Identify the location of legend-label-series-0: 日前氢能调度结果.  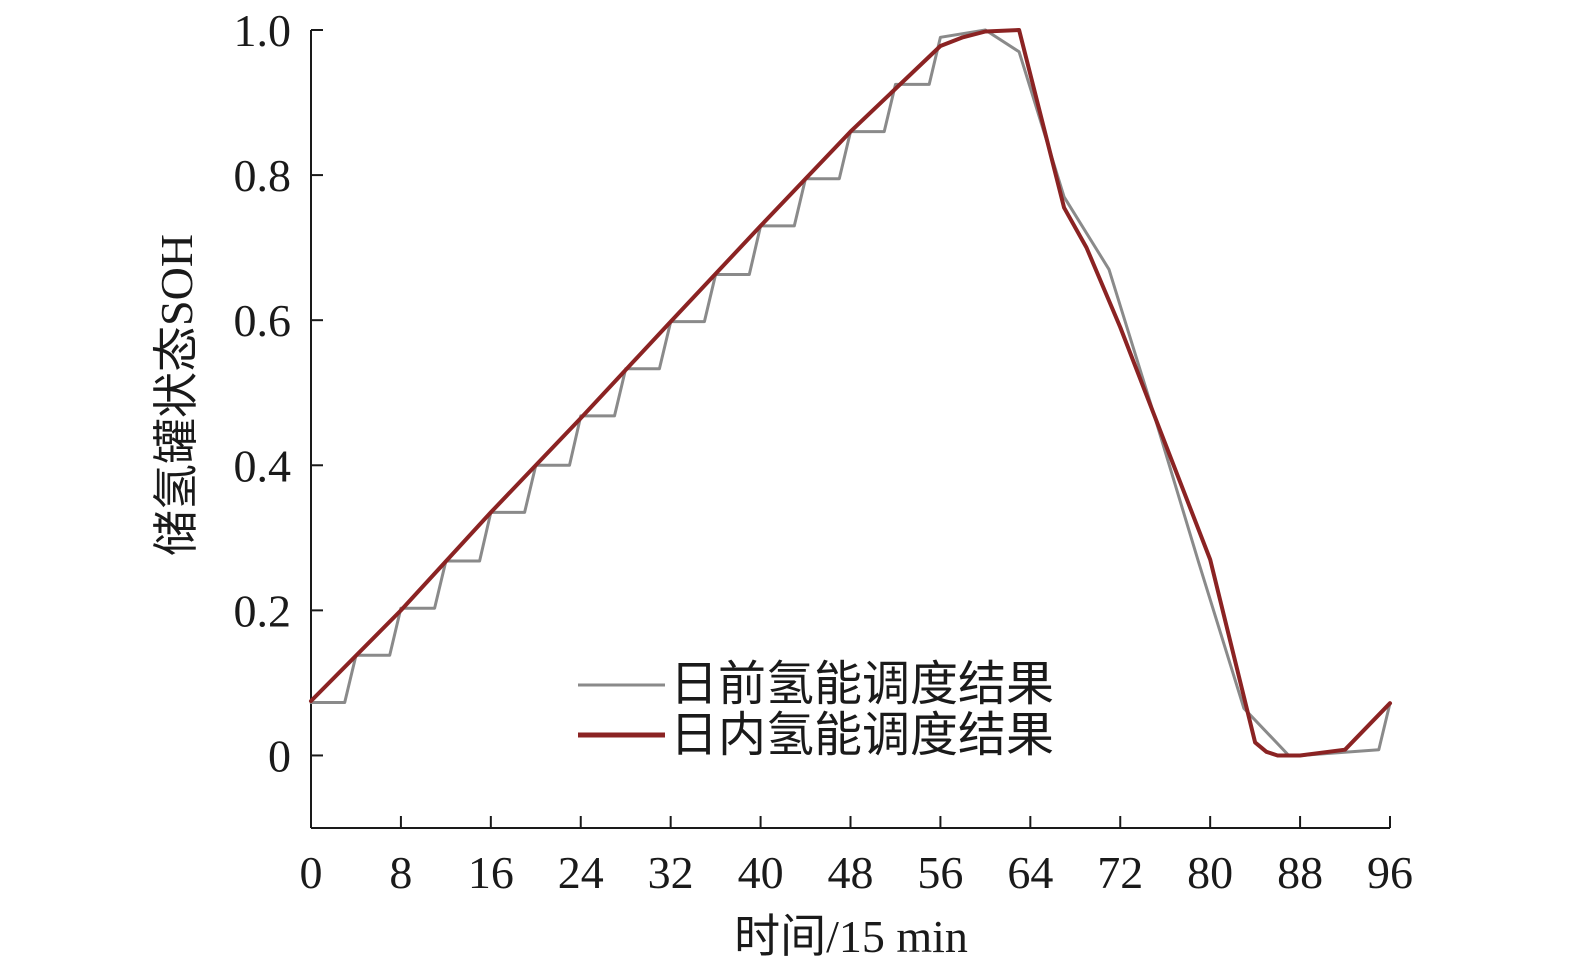
(862, 684).